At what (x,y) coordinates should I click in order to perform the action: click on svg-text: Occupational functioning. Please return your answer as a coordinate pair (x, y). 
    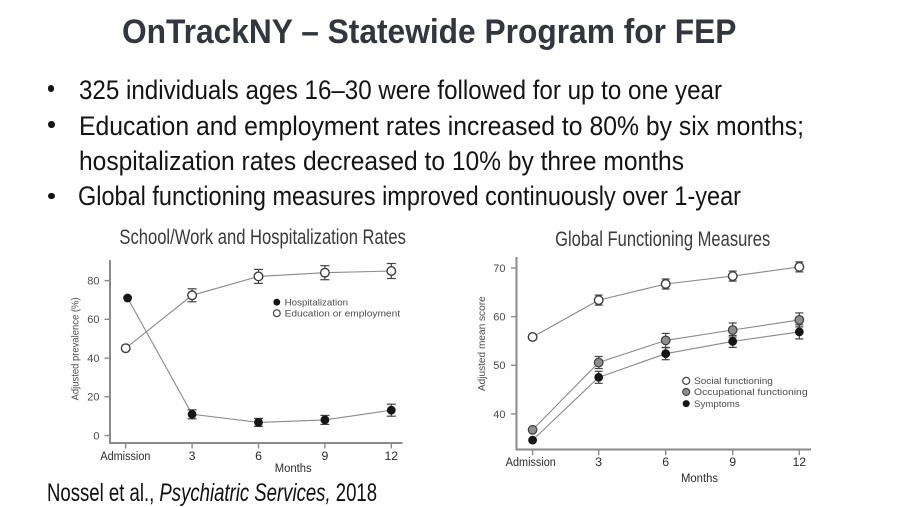
    Looking at the image, I should click on (751, 392).